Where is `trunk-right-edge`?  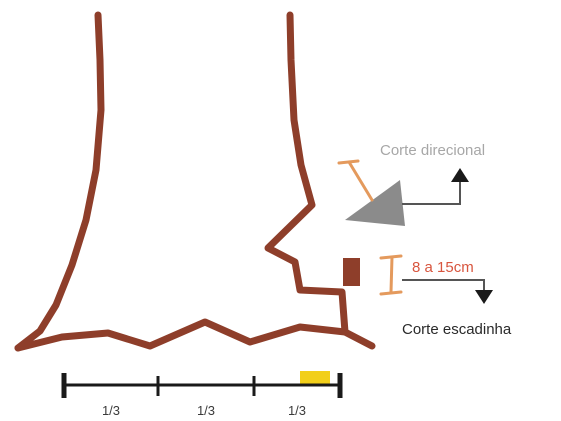 trunk-right-edge is located at coordinates (306, 173).